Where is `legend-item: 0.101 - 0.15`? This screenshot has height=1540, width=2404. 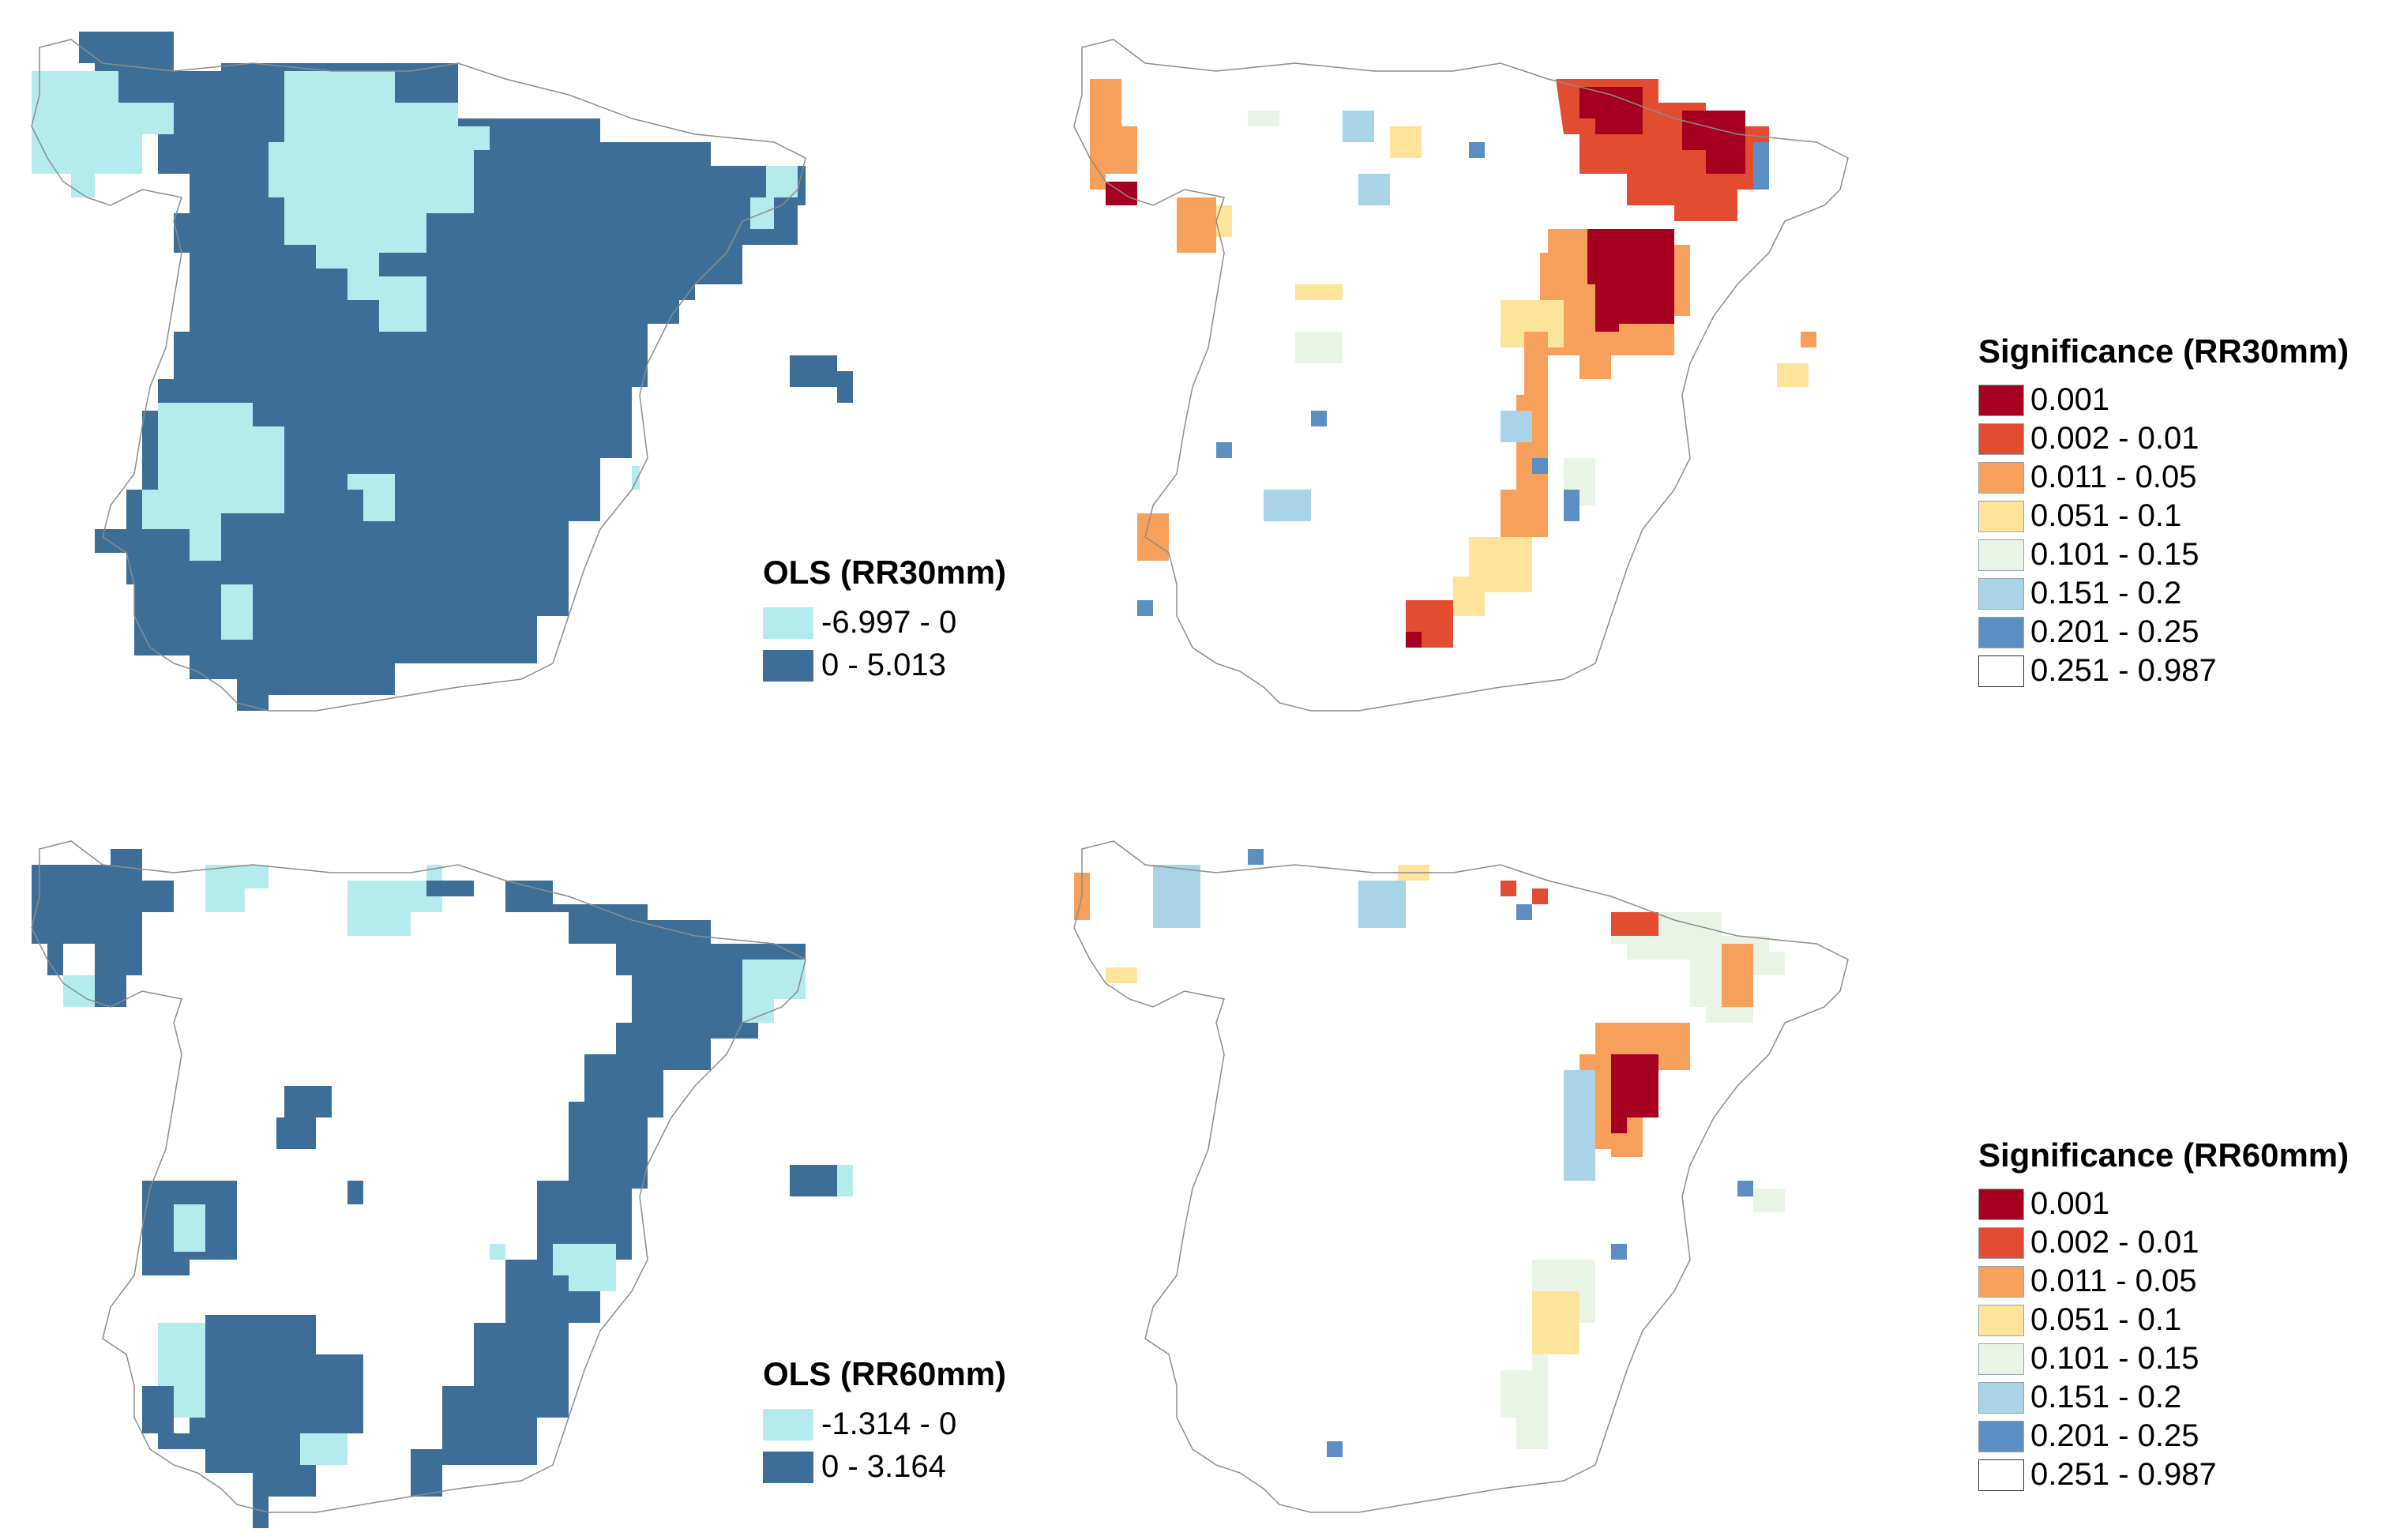 legend-item: 0.101 - 0.15 is located at coordinates (2163, 1358).